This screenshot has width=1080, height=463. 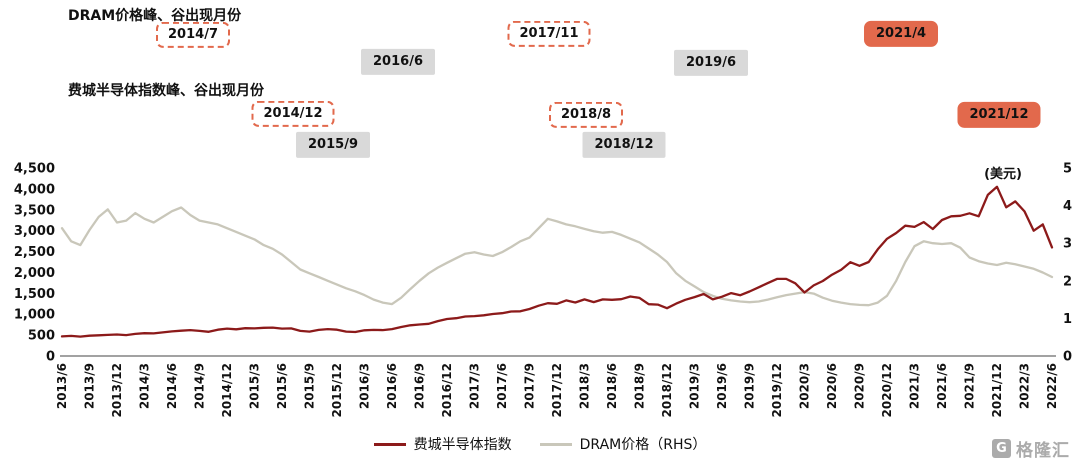 What do you see at coordinates (586, 115) in the screenshot?
I see `annotation-badge-2018-8: 2018/8` at bounding box center [586, 115].